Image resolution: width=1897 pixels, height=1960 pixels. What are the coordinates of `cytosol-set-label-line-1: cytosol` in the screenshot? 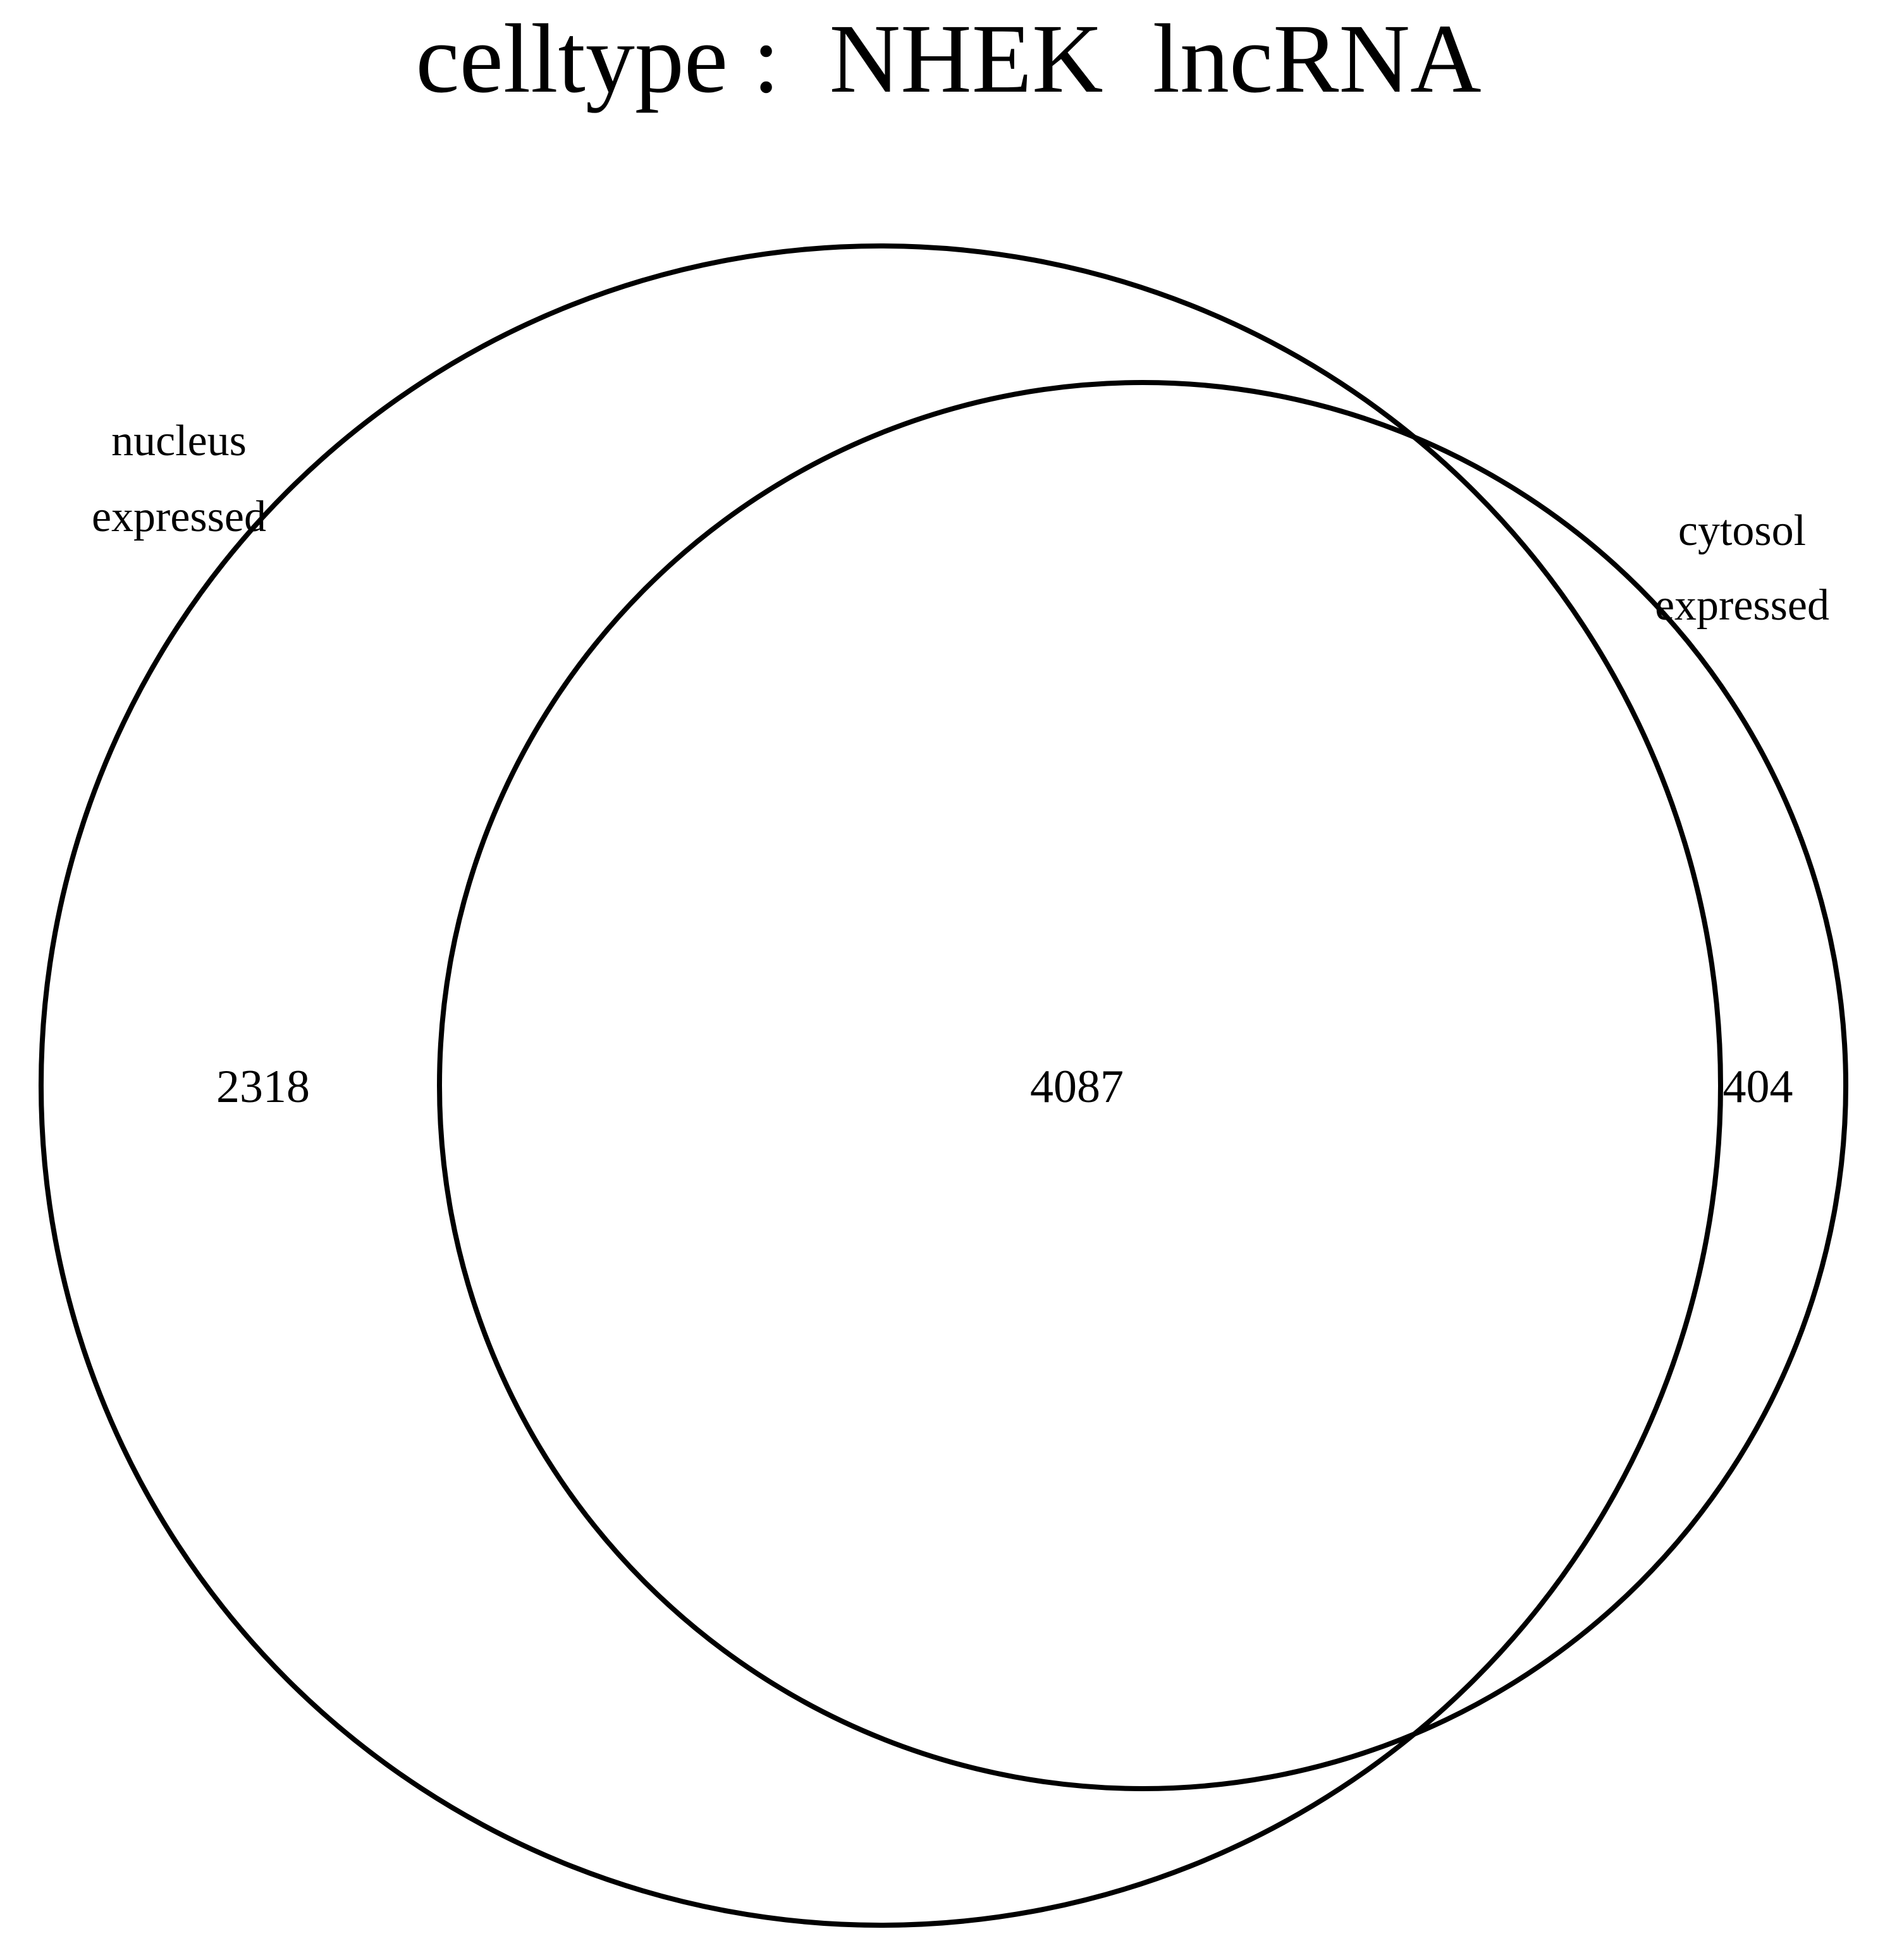 It's located at (1742, 530).